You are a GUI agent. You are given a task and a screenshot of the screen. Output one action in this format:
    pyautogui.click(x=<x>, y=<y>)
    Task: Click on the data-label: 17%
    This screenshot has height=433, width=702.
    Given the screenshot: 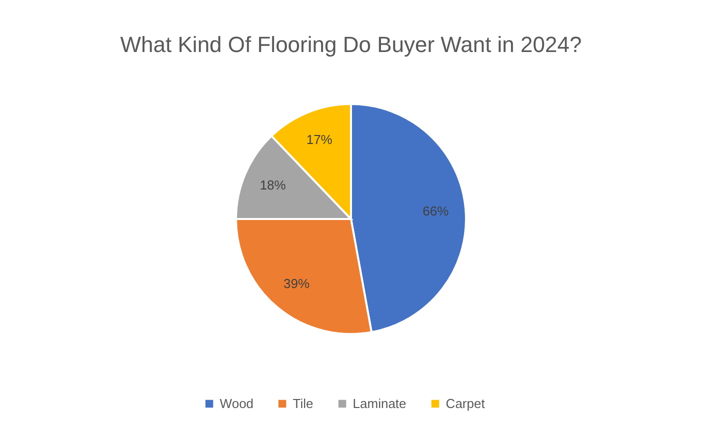 What is the action you would take?
    pyautogui.click(x=319, y=140)
    